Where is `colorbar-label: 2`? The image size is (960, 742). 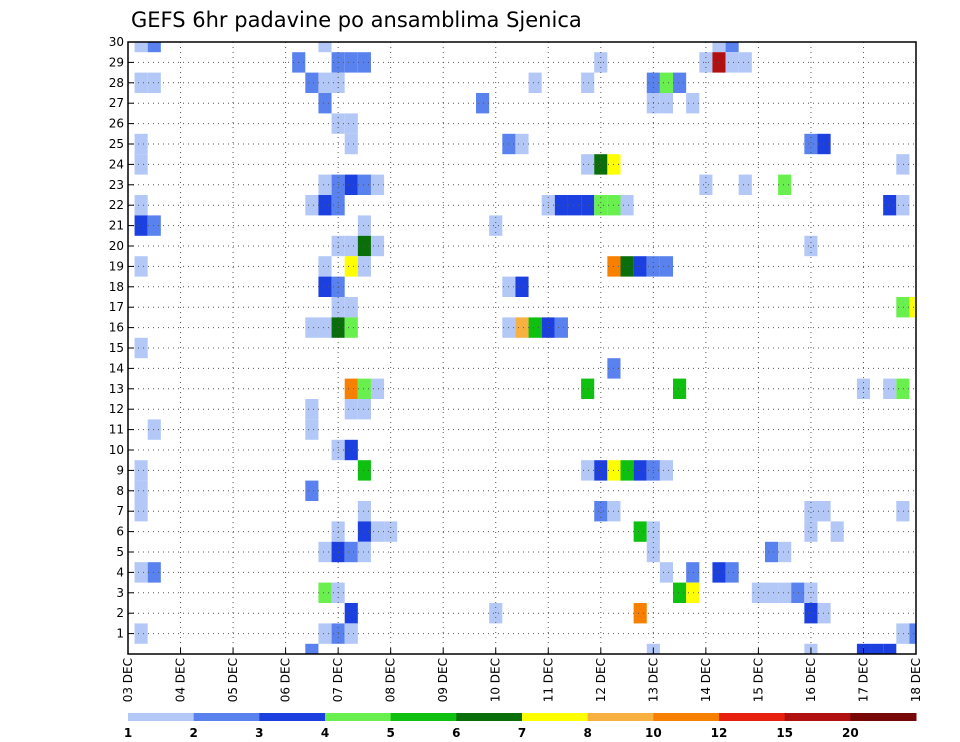 colorbar-label: 2 is located at coordinates (193, 733).